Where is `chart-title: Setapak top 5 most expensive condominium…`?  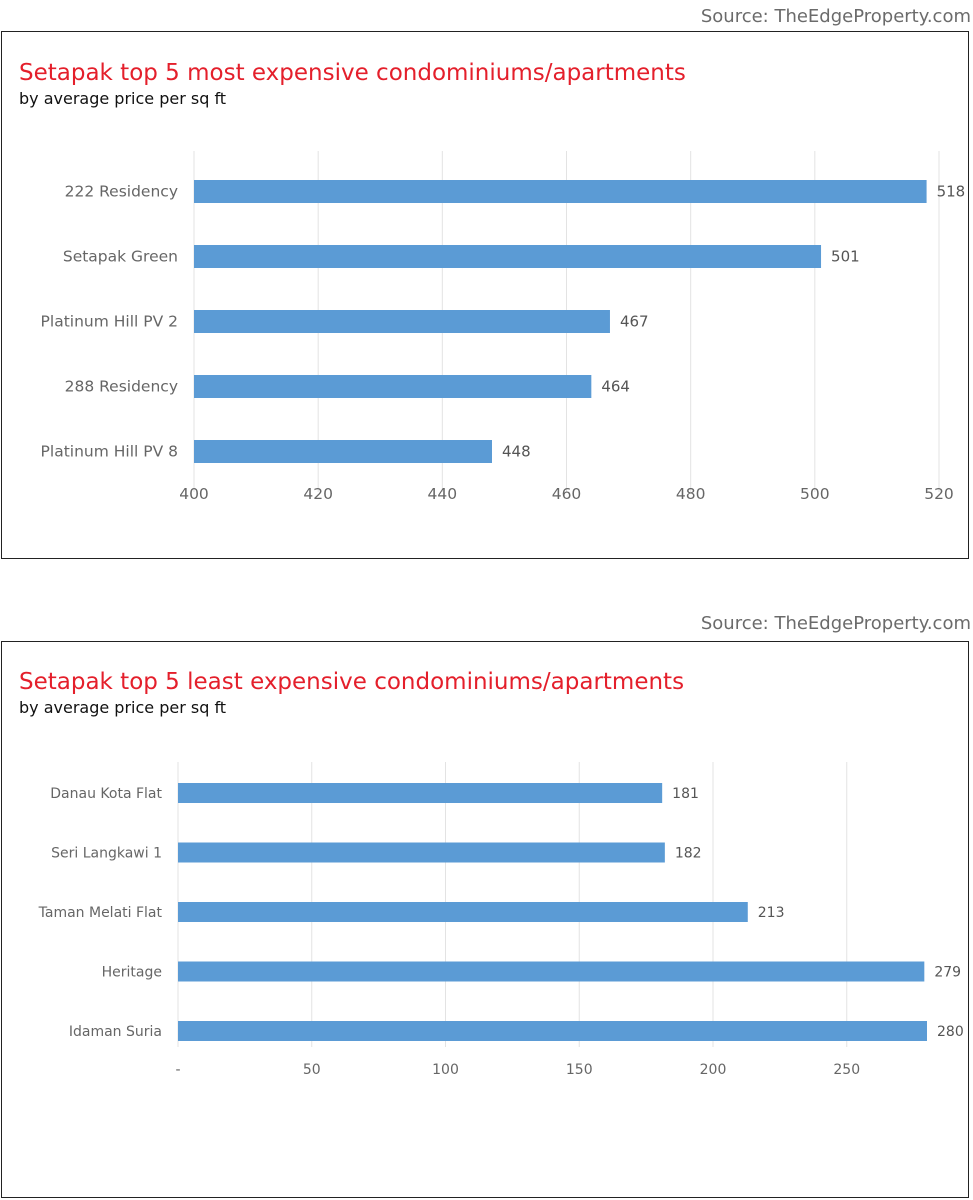 chart-title: Setapak top 5 most expensive condominium… is located at coordinates (352, 73).